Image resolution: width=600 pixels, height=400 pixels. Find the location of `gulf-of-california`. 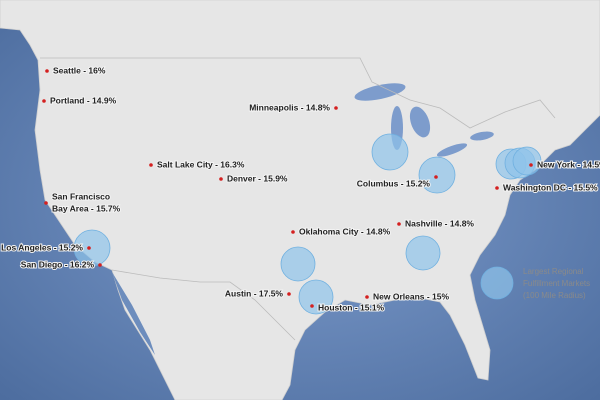

gulf-of-california is located at coordinates (133, 313).